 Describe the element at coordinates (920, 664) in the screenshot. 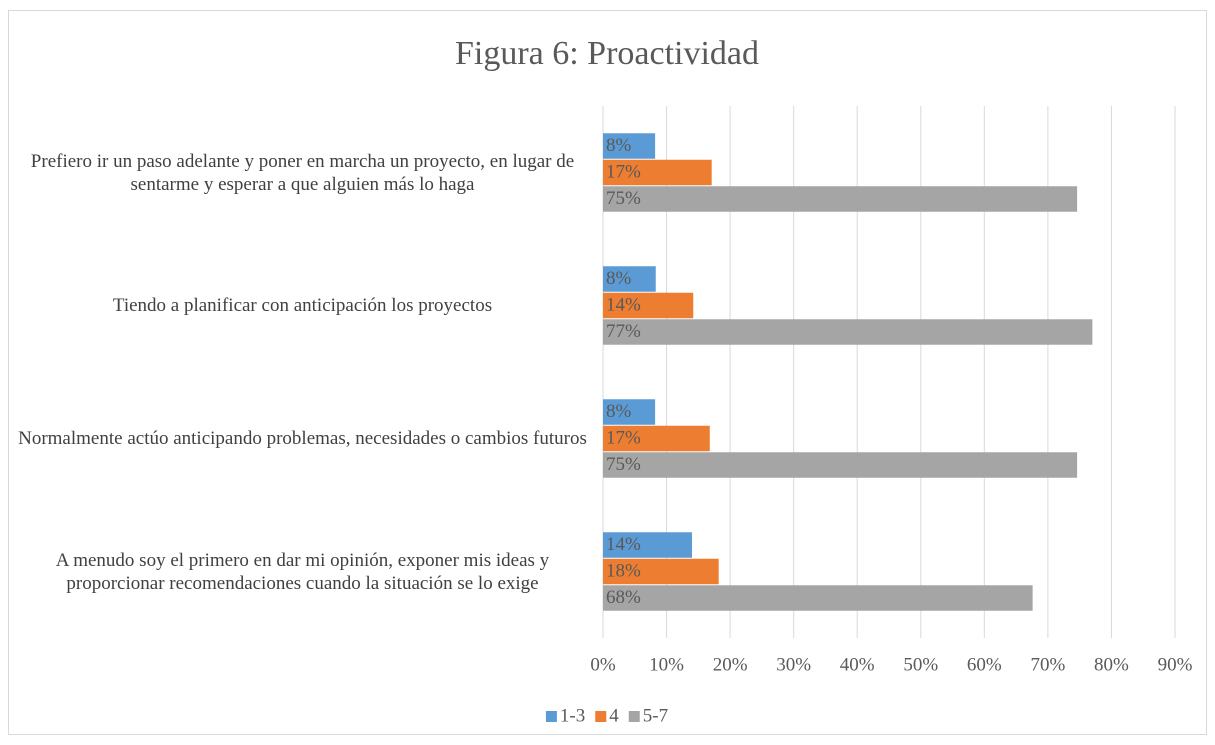

I see `x-tick-label: 50%` at that location.